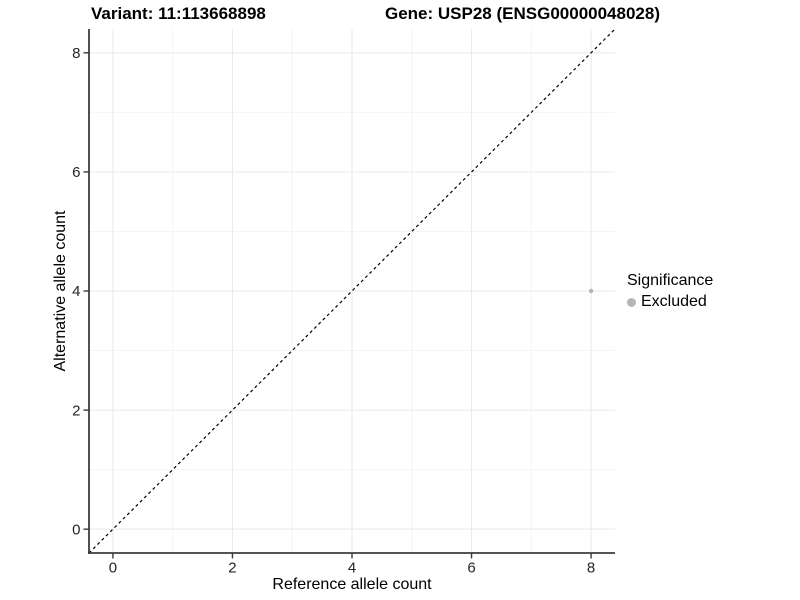 Image resolution: width=800 pixels, height=600 pixels. What do you see at coordinates (352, 584) in the screenshot?
I see `x-axis-label: Reference allele count` at bounding box center [352, 584].